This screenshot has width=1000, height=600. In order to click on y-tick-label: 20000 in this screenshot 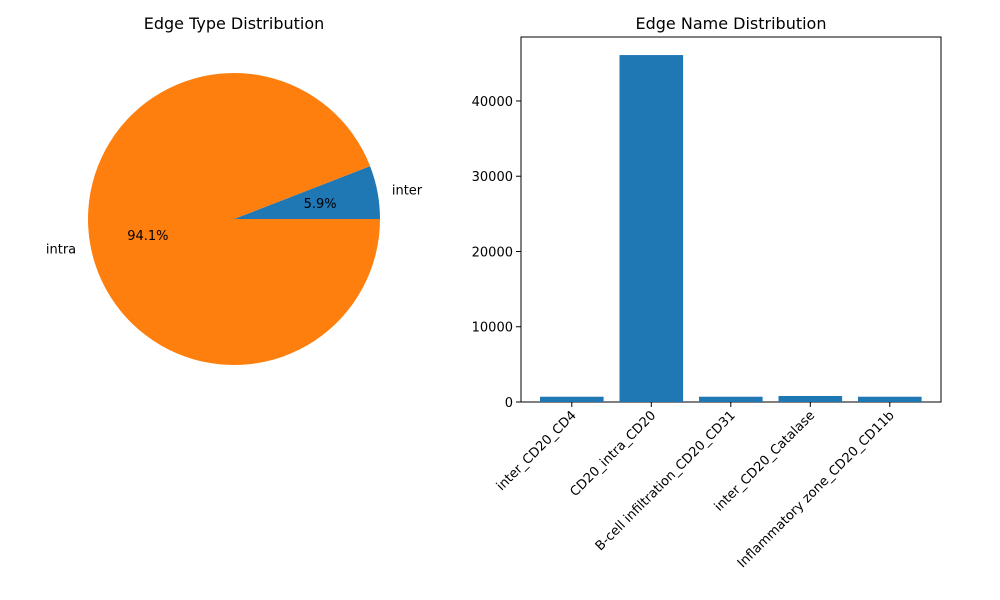, I will do `click(492, 252)`.